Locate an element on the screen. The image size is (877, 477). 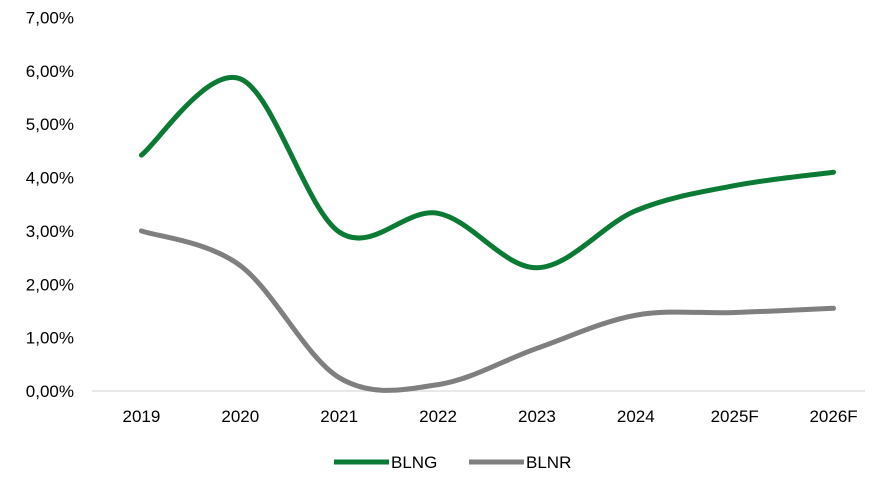
x-axis: 2019 2020 2021 2022 2023 2024 2025F 2026F is located at coordinates (478, 408).